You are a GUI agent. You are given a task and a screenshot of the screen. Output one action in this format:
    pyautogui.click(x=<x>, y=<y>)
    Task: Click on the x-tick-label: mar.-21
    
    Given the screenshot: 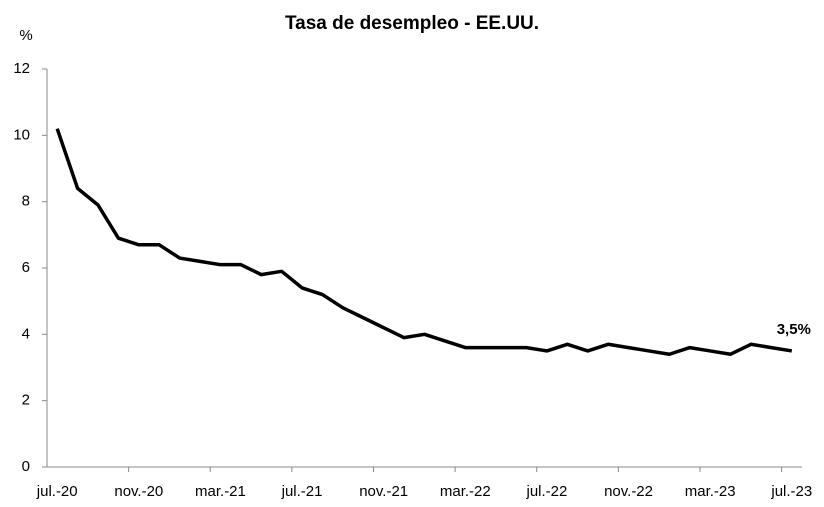 What is the action you would take?
    pyautogui.click(x=220, y=491)
    